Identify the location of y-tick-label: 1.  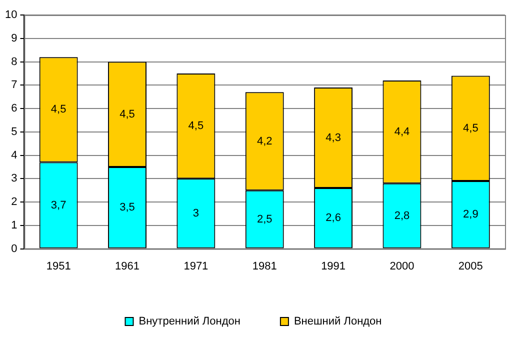
(14, 225).